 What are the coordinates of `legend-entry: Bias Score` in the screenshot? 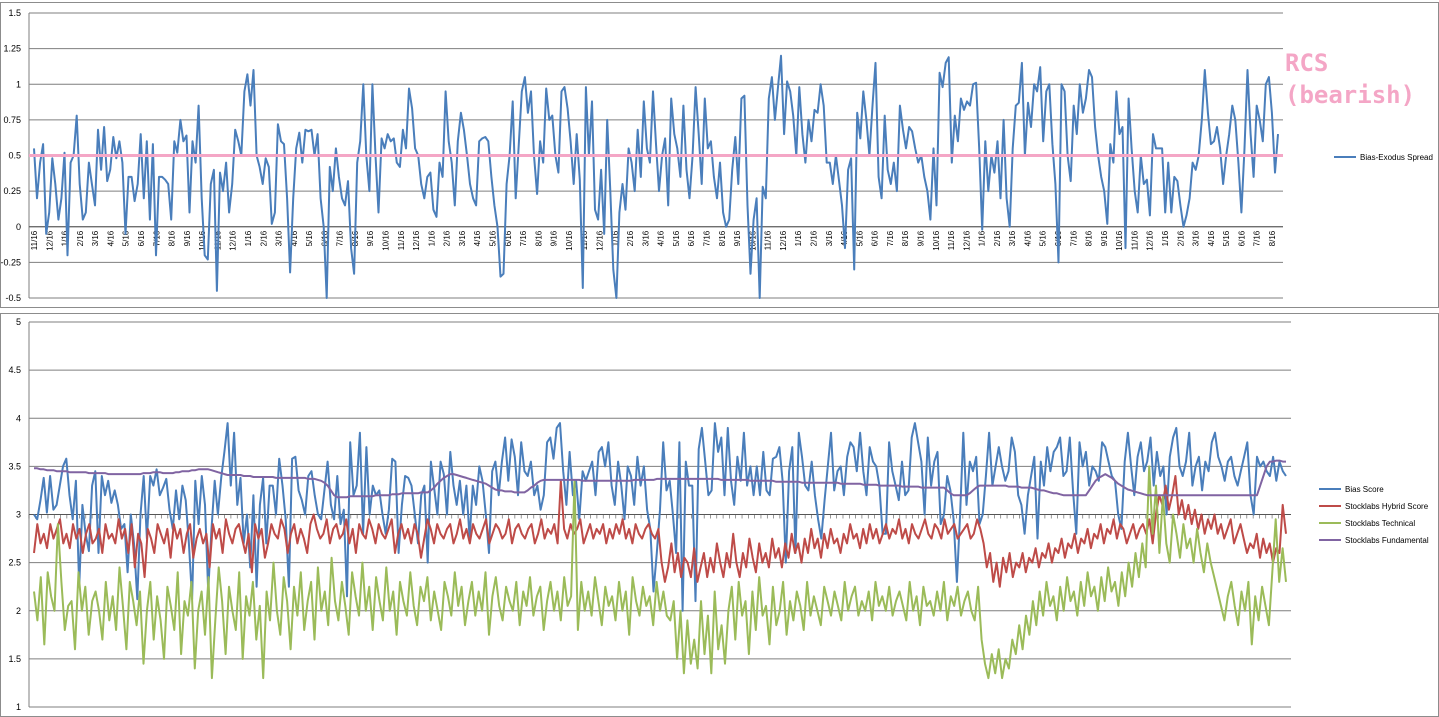 It's located at (1364, 489).